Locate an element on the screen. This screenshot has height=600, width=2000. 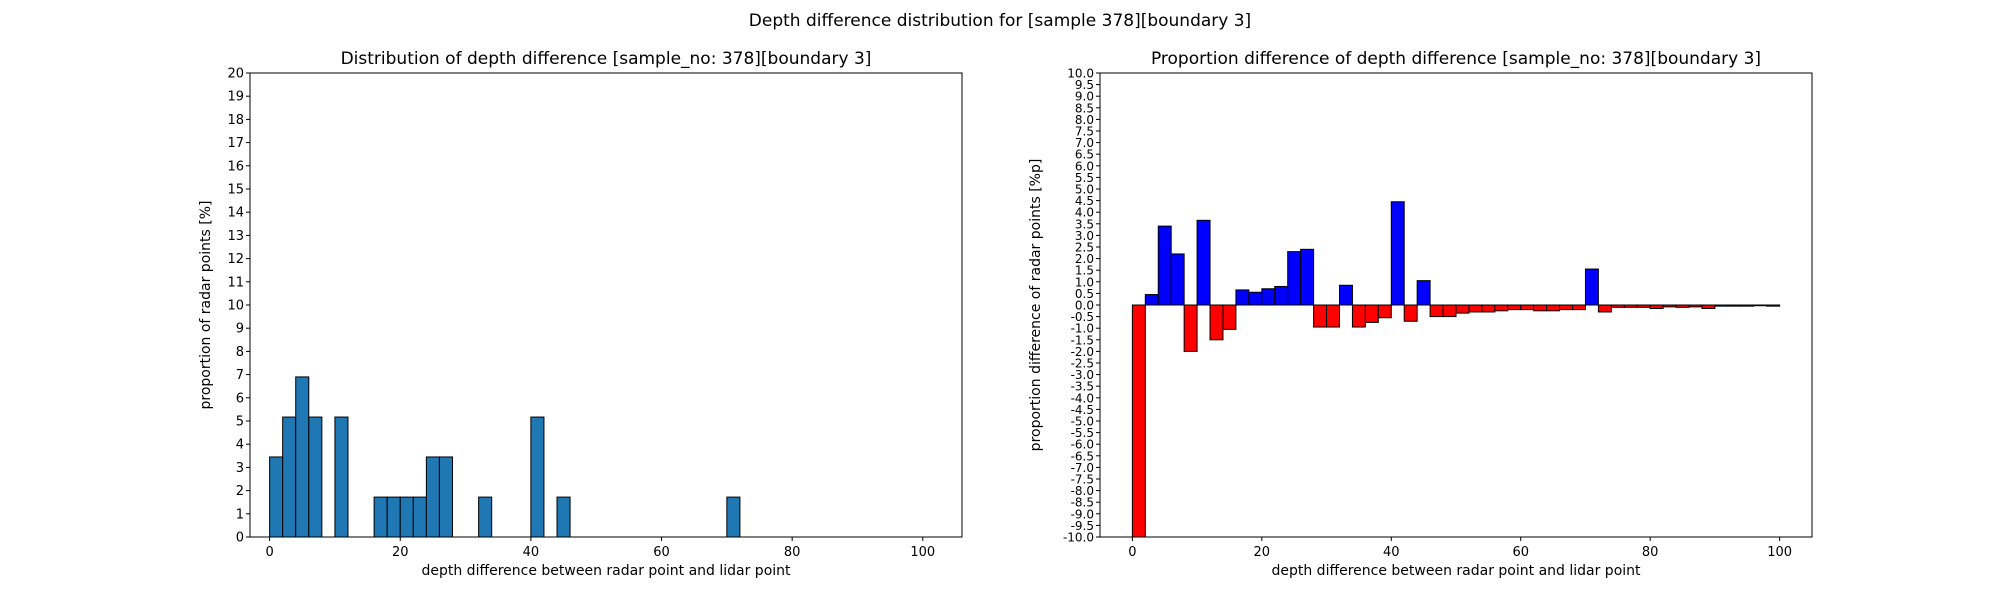
right-chart-y-tick-label: -8.0 is located at coordinates (1082, 491).